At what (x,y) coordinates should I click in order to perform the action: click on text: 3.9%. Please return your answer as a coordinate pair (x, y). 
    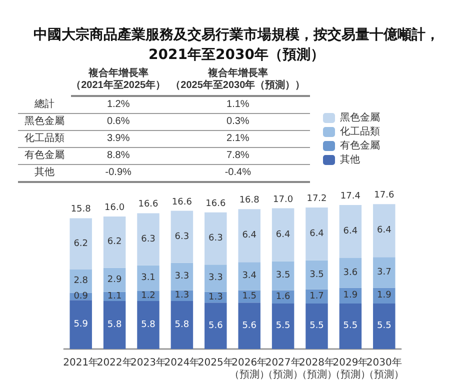
    Looking at the image, I should click on (118, 139).